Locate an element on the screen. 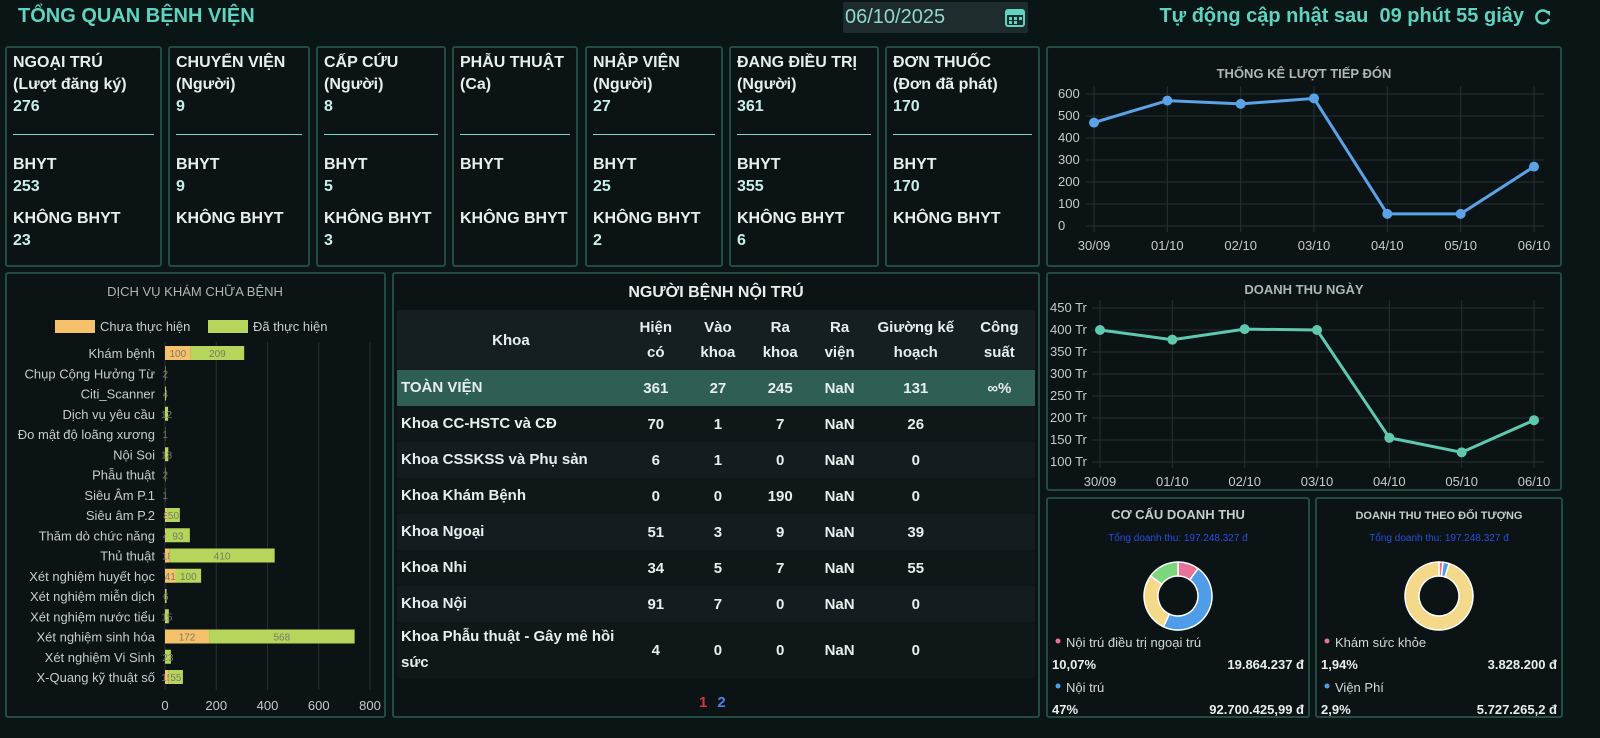  x-tick-label: 01/10 is located at coordinates (1172, 481).